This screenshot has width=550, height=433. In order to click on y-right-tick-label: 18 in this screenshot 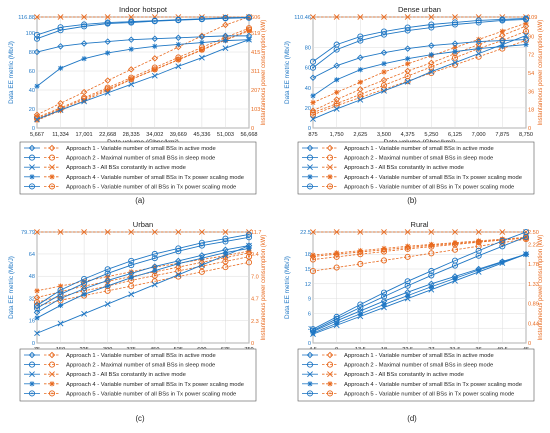, I will do `click(531, 111)`.